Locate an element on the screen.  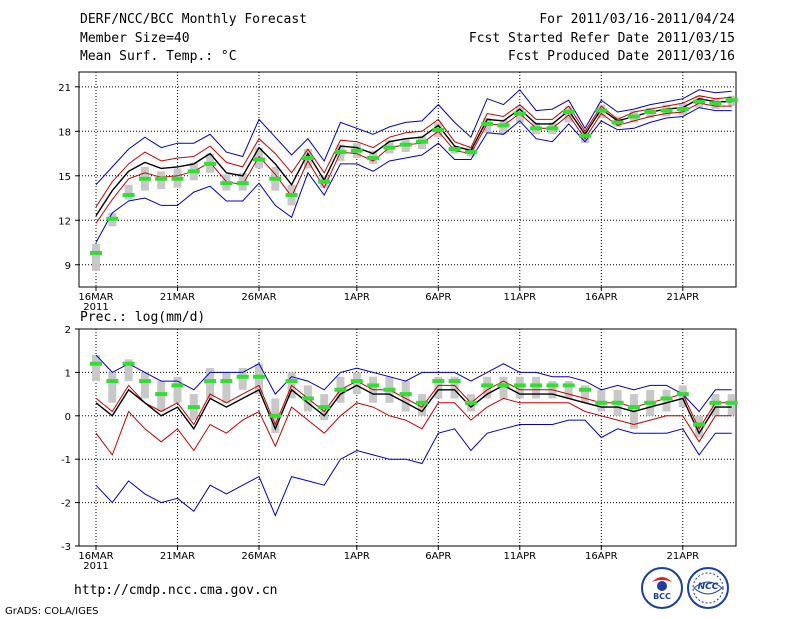
bcc-logo-label: BCC is located at coordinates (662, 596).